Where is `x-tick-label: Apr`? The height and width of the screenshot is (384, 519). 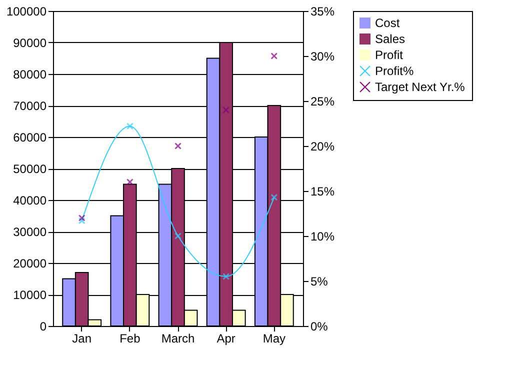
x-tick-label: Apr is located at coordinates (226, 339).